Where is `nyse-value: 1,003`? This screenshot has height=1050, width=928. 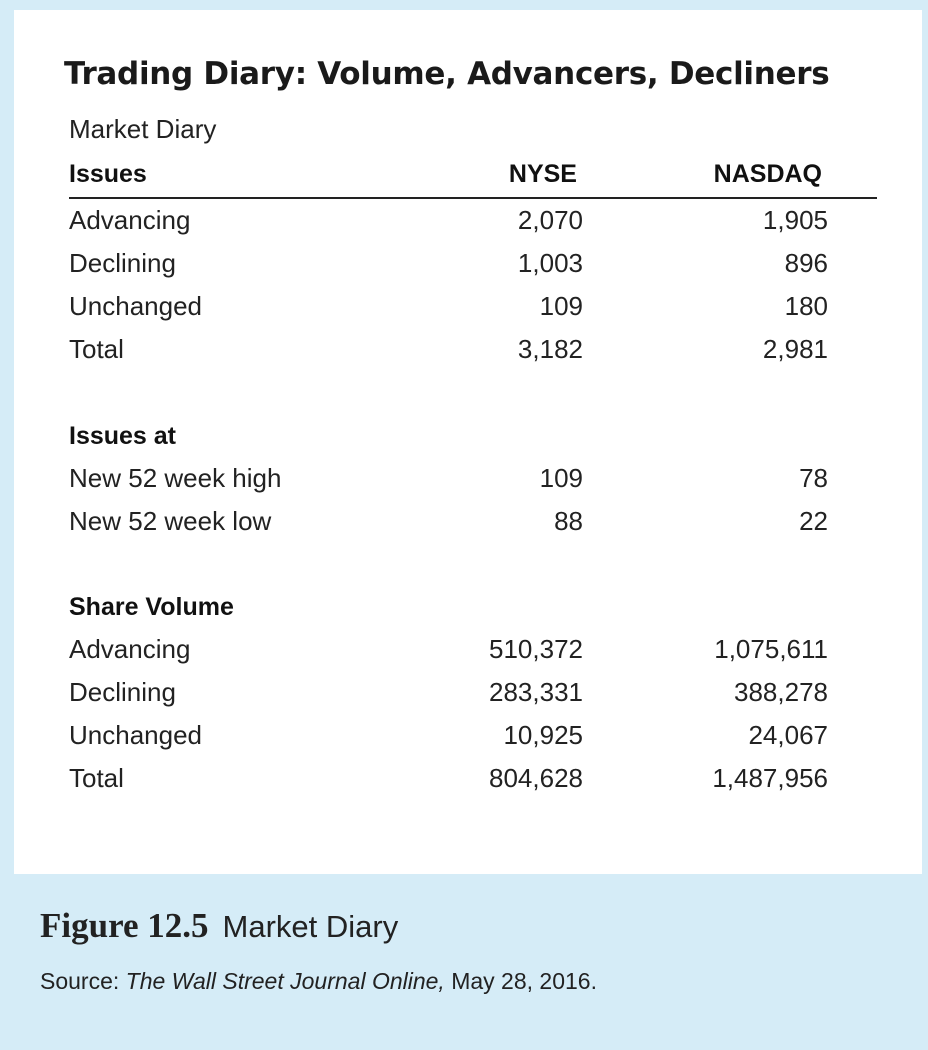
nyse-value: 1,003 is located at coordinates (550, 263).